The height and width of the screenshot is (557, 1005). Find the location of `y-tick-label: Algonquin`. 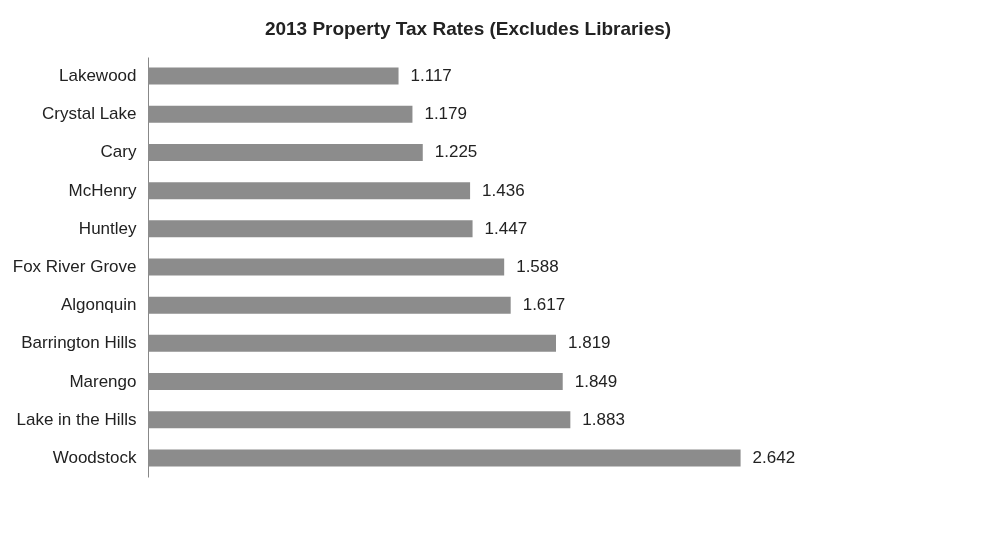

y-tick-label: Algonquin is located at coordinates (98, 305).